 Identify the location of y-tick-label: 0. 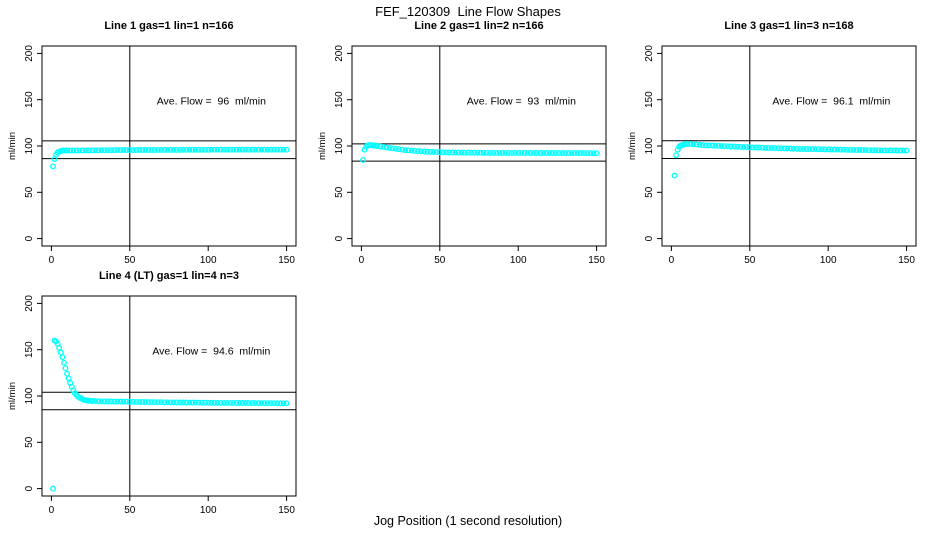
(29, 488).